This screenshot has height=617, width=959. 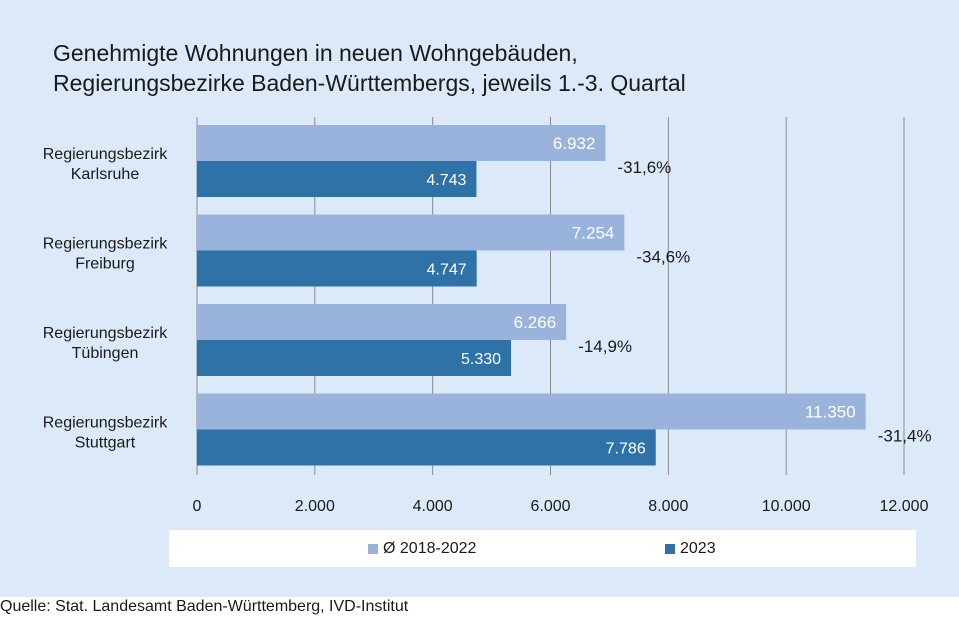 I want to click on data-label: 4.747, so click(x=447, y=270).